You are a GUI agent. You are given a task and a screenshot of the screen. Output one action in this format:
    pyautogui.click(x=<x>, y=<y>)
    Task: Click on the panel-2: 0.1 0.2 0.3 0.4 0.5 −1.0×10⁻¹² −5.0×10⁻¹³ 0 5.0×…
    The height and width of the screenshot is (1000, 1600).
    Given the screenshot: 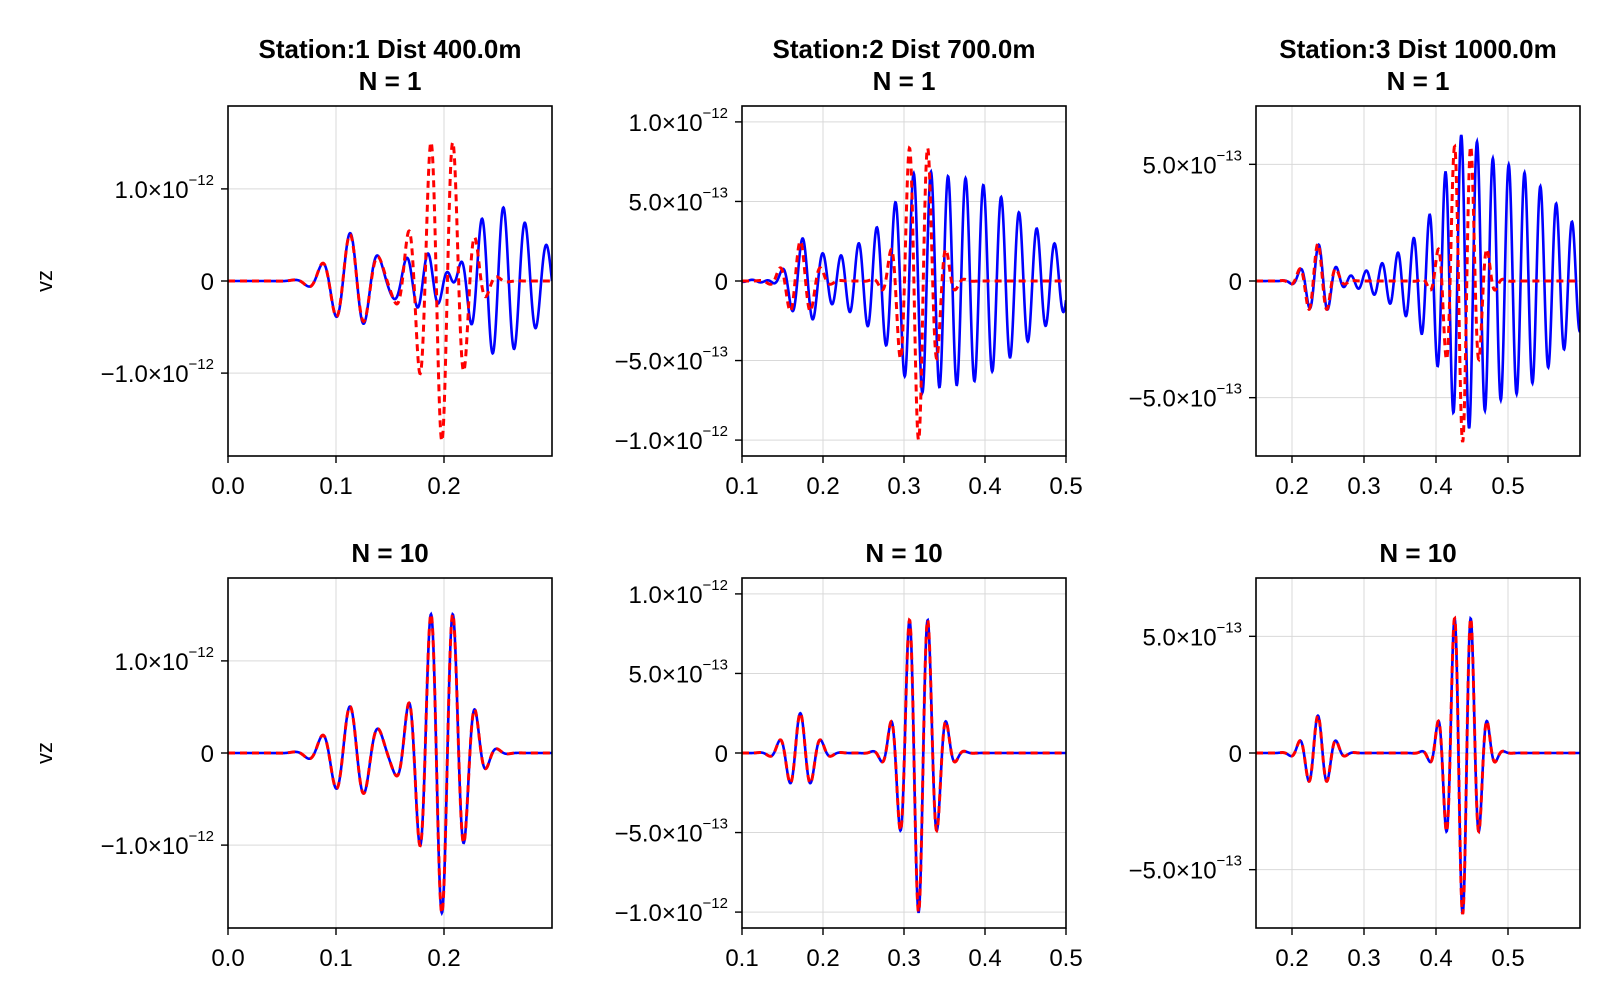 What is the action you would take?
    pyautogui.click(x=848, y=267)
    